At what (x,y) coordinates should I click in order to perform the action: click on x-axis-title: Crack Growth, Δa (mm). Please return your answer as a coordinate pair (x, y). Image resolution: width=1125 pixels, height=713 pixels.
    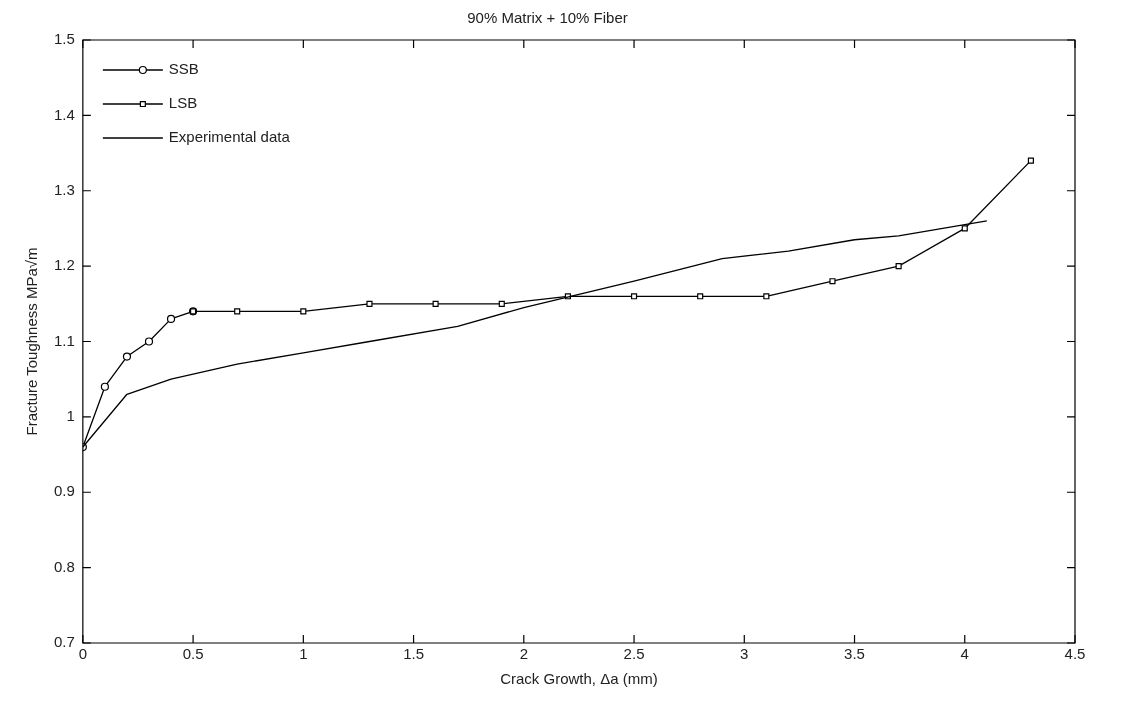
    Looking at the image, I should click on (579, 679).